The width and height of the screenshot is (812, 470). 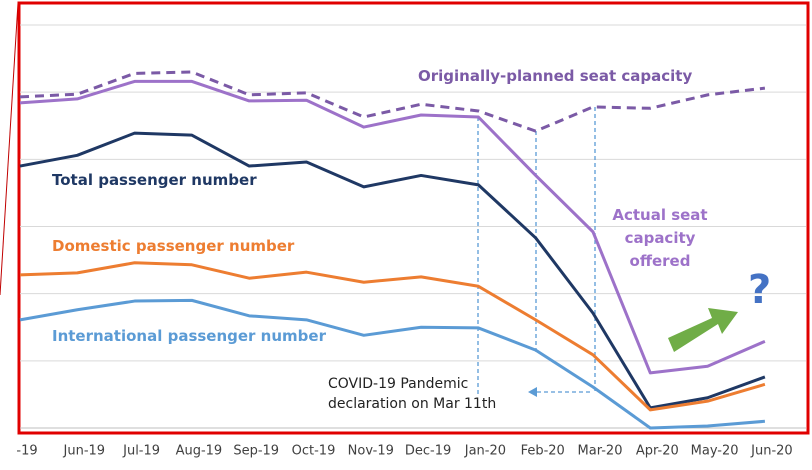 What do you see at coordinates (256, 451) in the screenshot?
I see `x-tick-label: Sep-19` at bounding box center [256, 451].